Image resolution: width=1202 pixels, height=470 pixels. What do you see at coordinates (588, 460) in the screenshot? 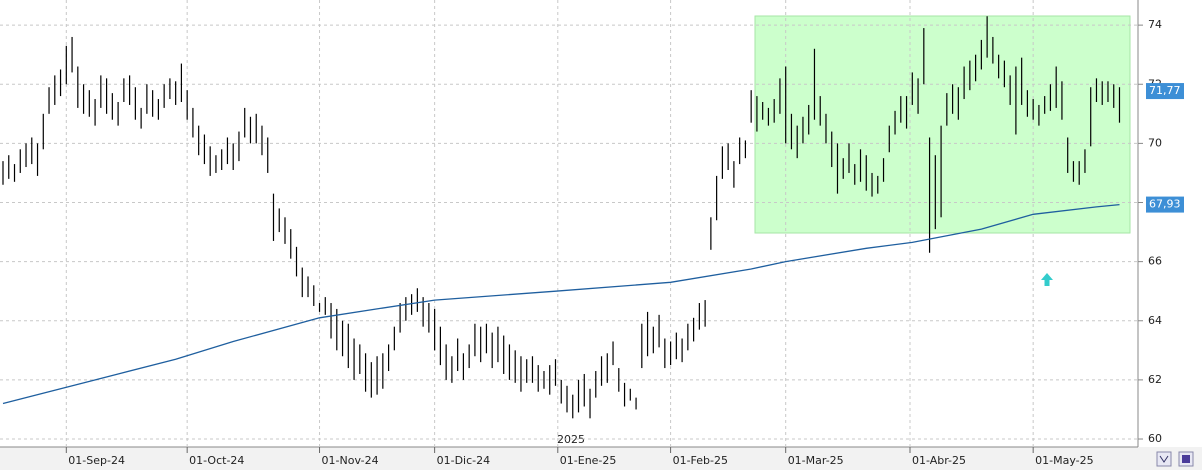
I see `x-tick-label: 01-Ene-25` at bounding box center [588, 460].